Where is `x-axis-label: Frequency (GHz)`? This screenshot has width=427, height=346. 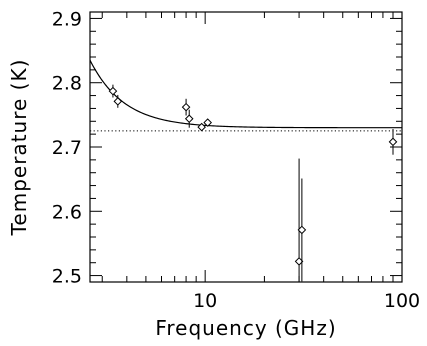
x-axis-label: Frequency (GHz) is located at coordinates (245, 328).